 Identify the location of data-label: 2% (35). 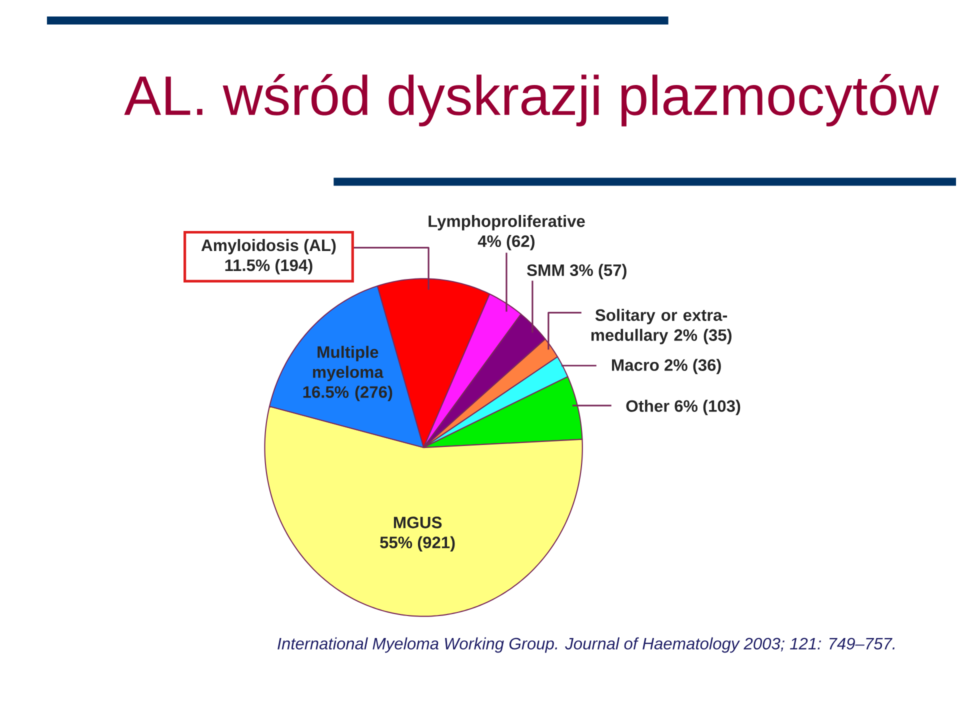
(703, 336).